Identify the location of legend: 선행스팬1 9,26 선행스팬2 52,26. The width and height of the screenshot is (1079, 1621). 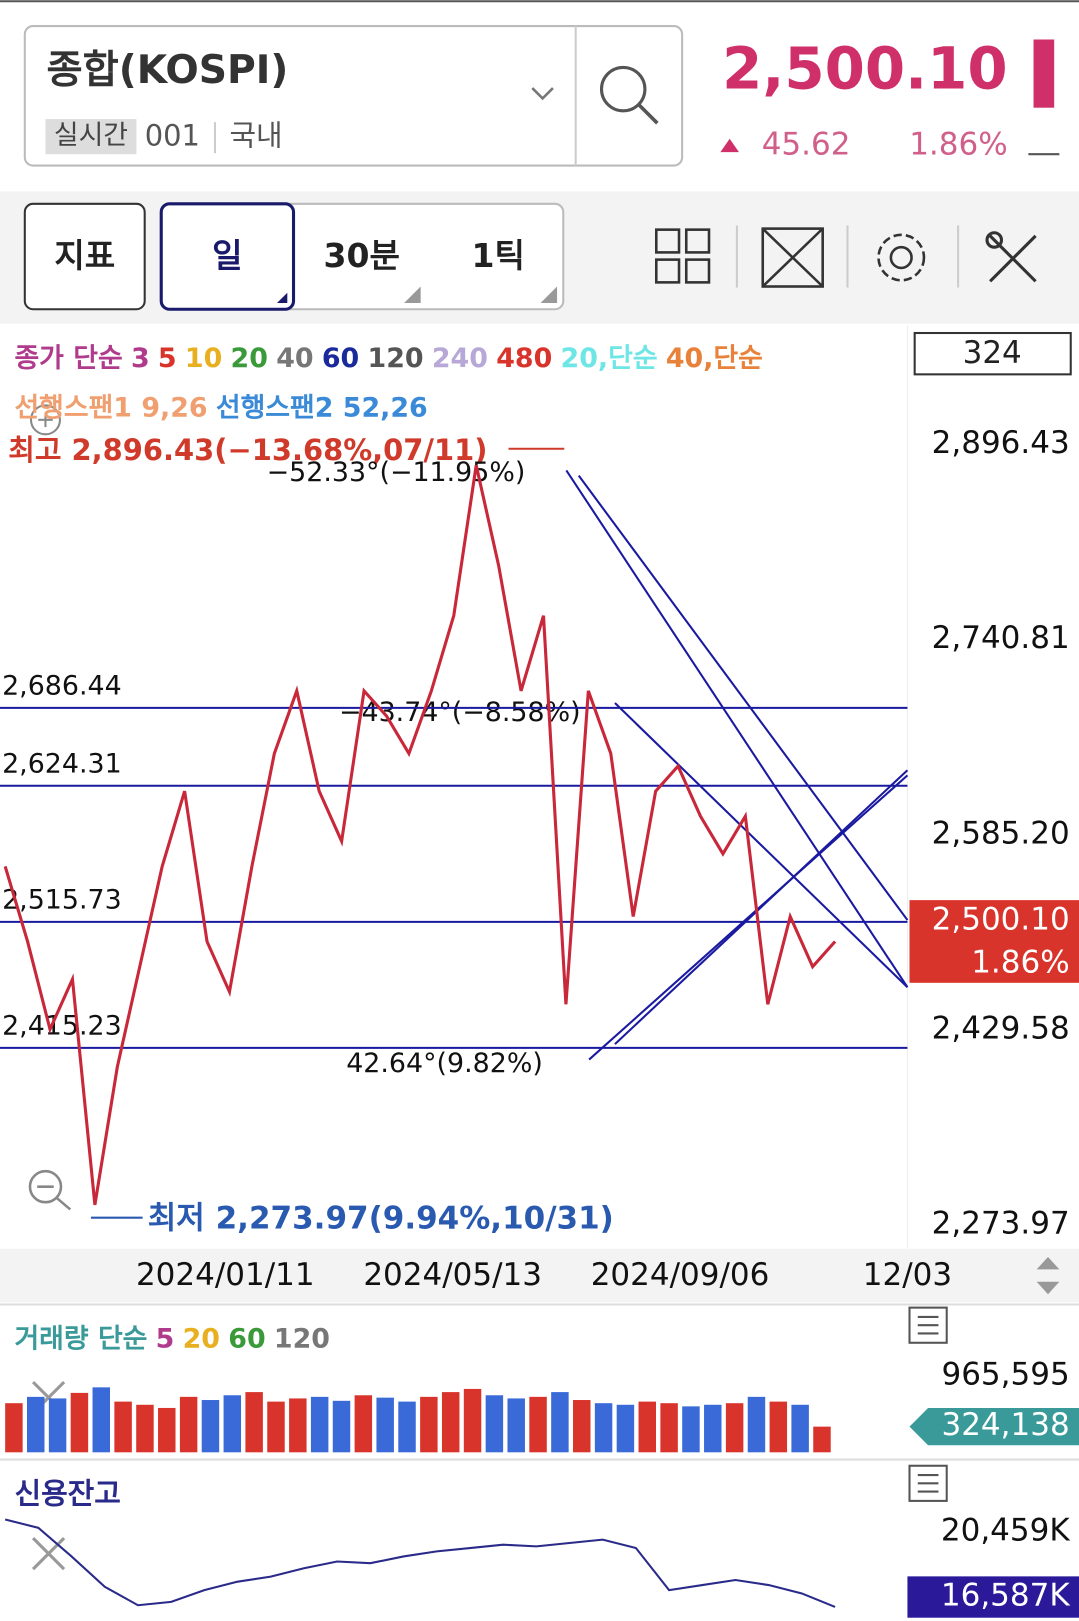
(220, 407).